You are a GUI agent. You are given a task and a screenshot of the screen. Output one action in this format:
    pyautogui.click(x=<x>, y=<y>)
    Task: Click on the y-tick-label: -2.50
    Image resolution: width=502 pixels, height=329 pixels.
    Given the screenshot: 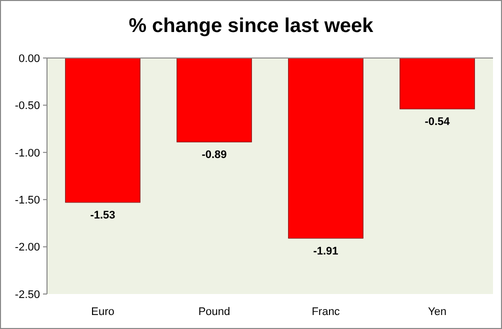 What is the action you would take?
    pyautogui.click(x=27, y=294)
    